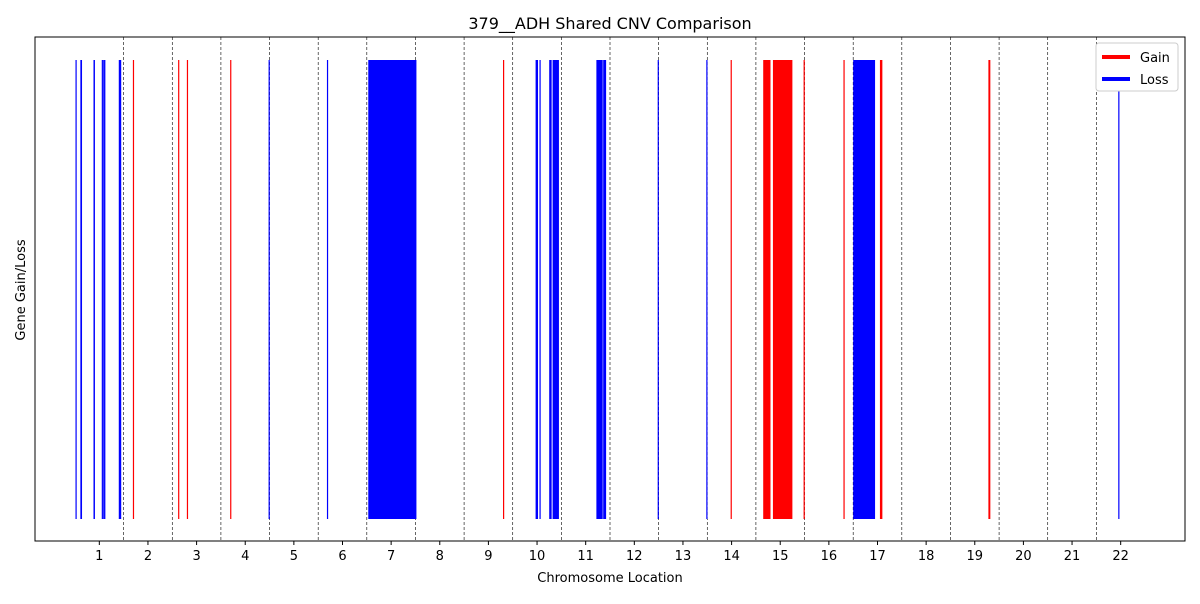 The height and width of the screenshot is (604, 1200). Describe the element at coordinates (440, 556) in the screenshot. I see `x-tick-label: 8` at that location.